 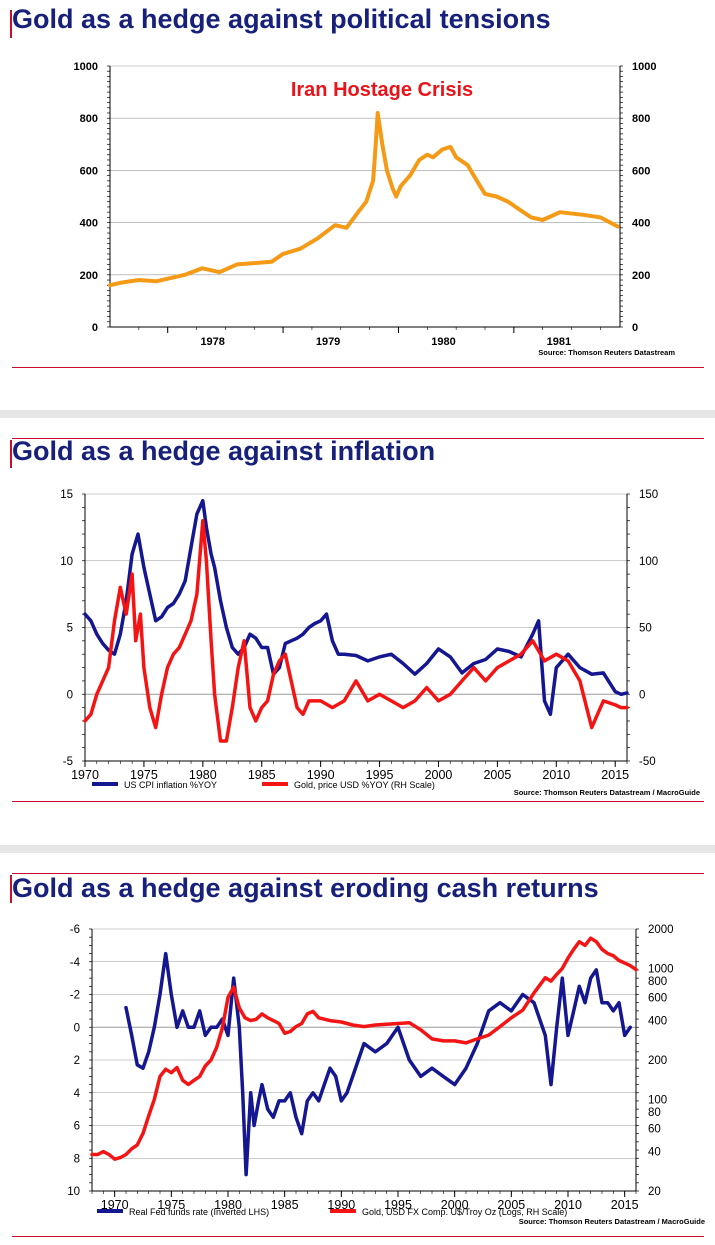 What do you see at coordinates (645, 629) in the screenshot?
I see `y-tick-label-right: 50` at bounding box center [645, 629].